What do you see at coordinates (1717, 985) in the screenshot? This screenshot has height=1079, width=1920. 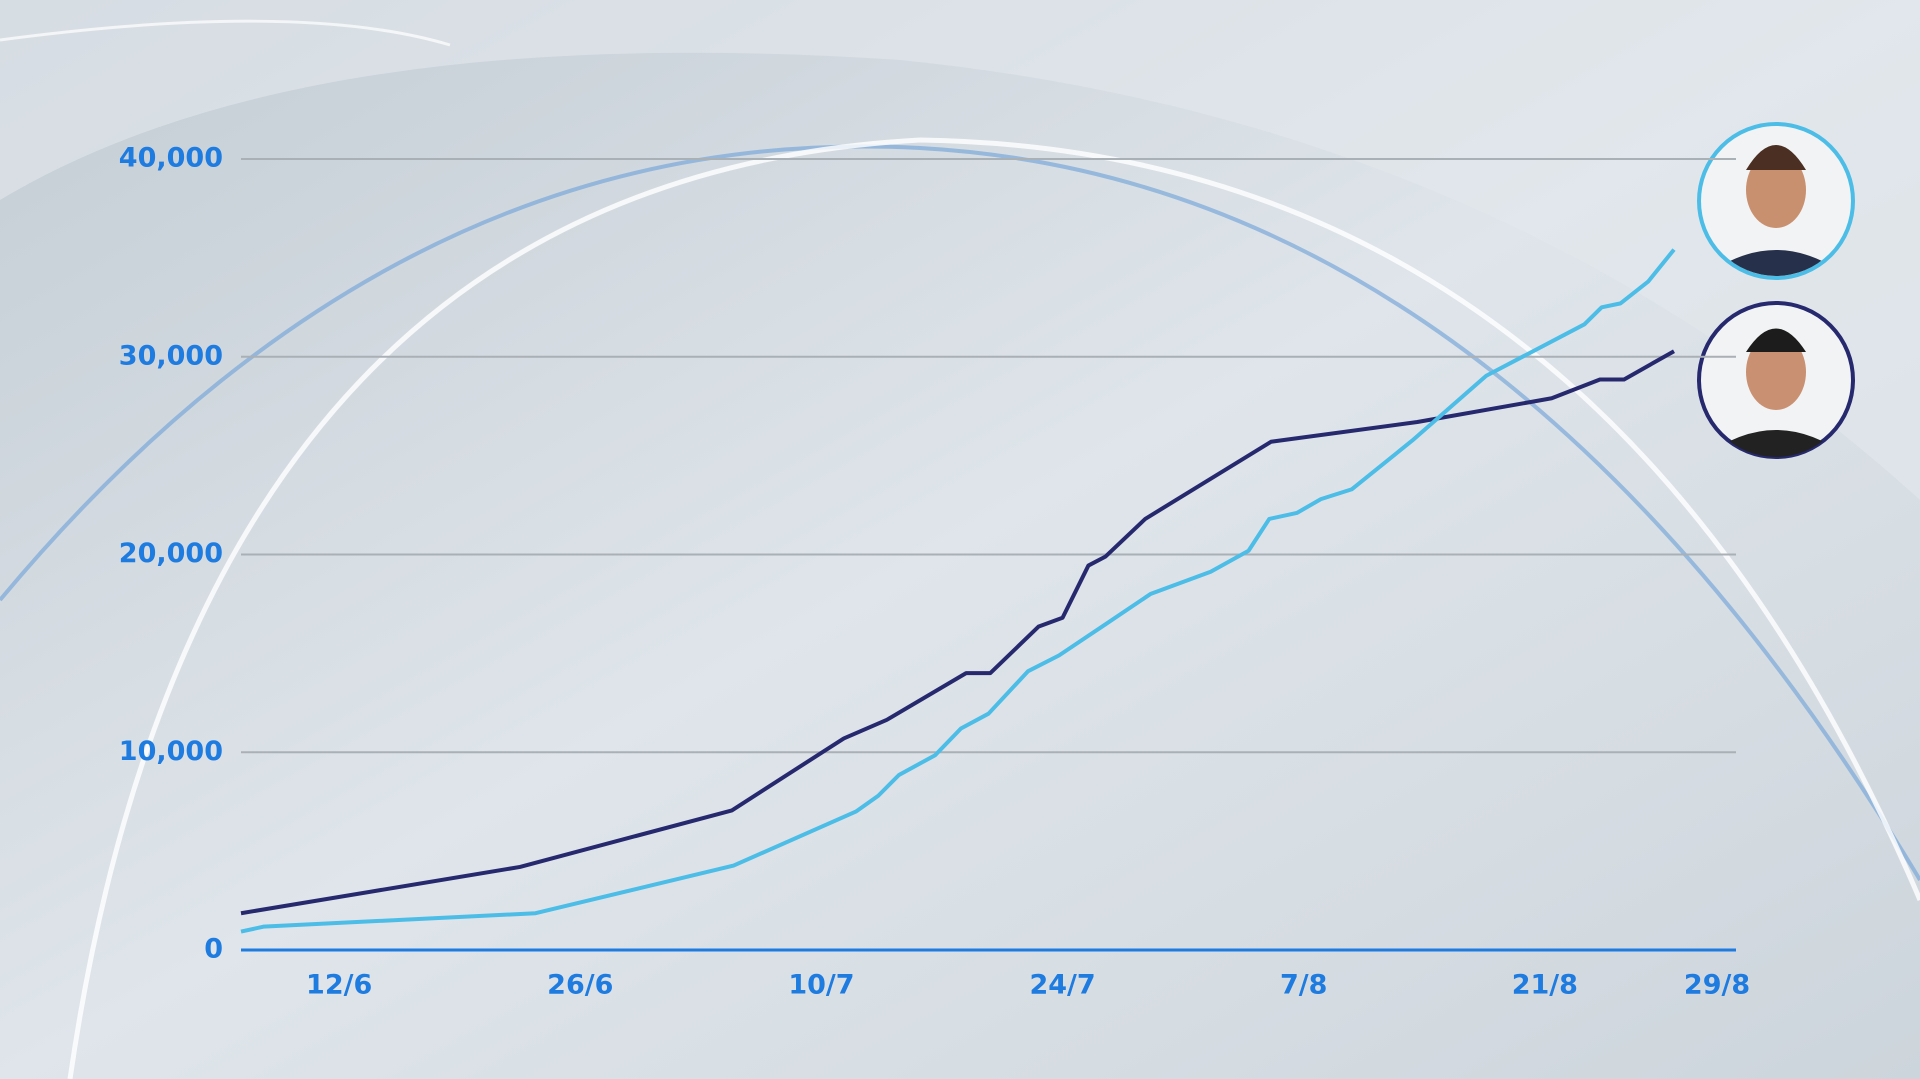 I see `x-tick-label: 29/8` at bounding box center [1717, 985].